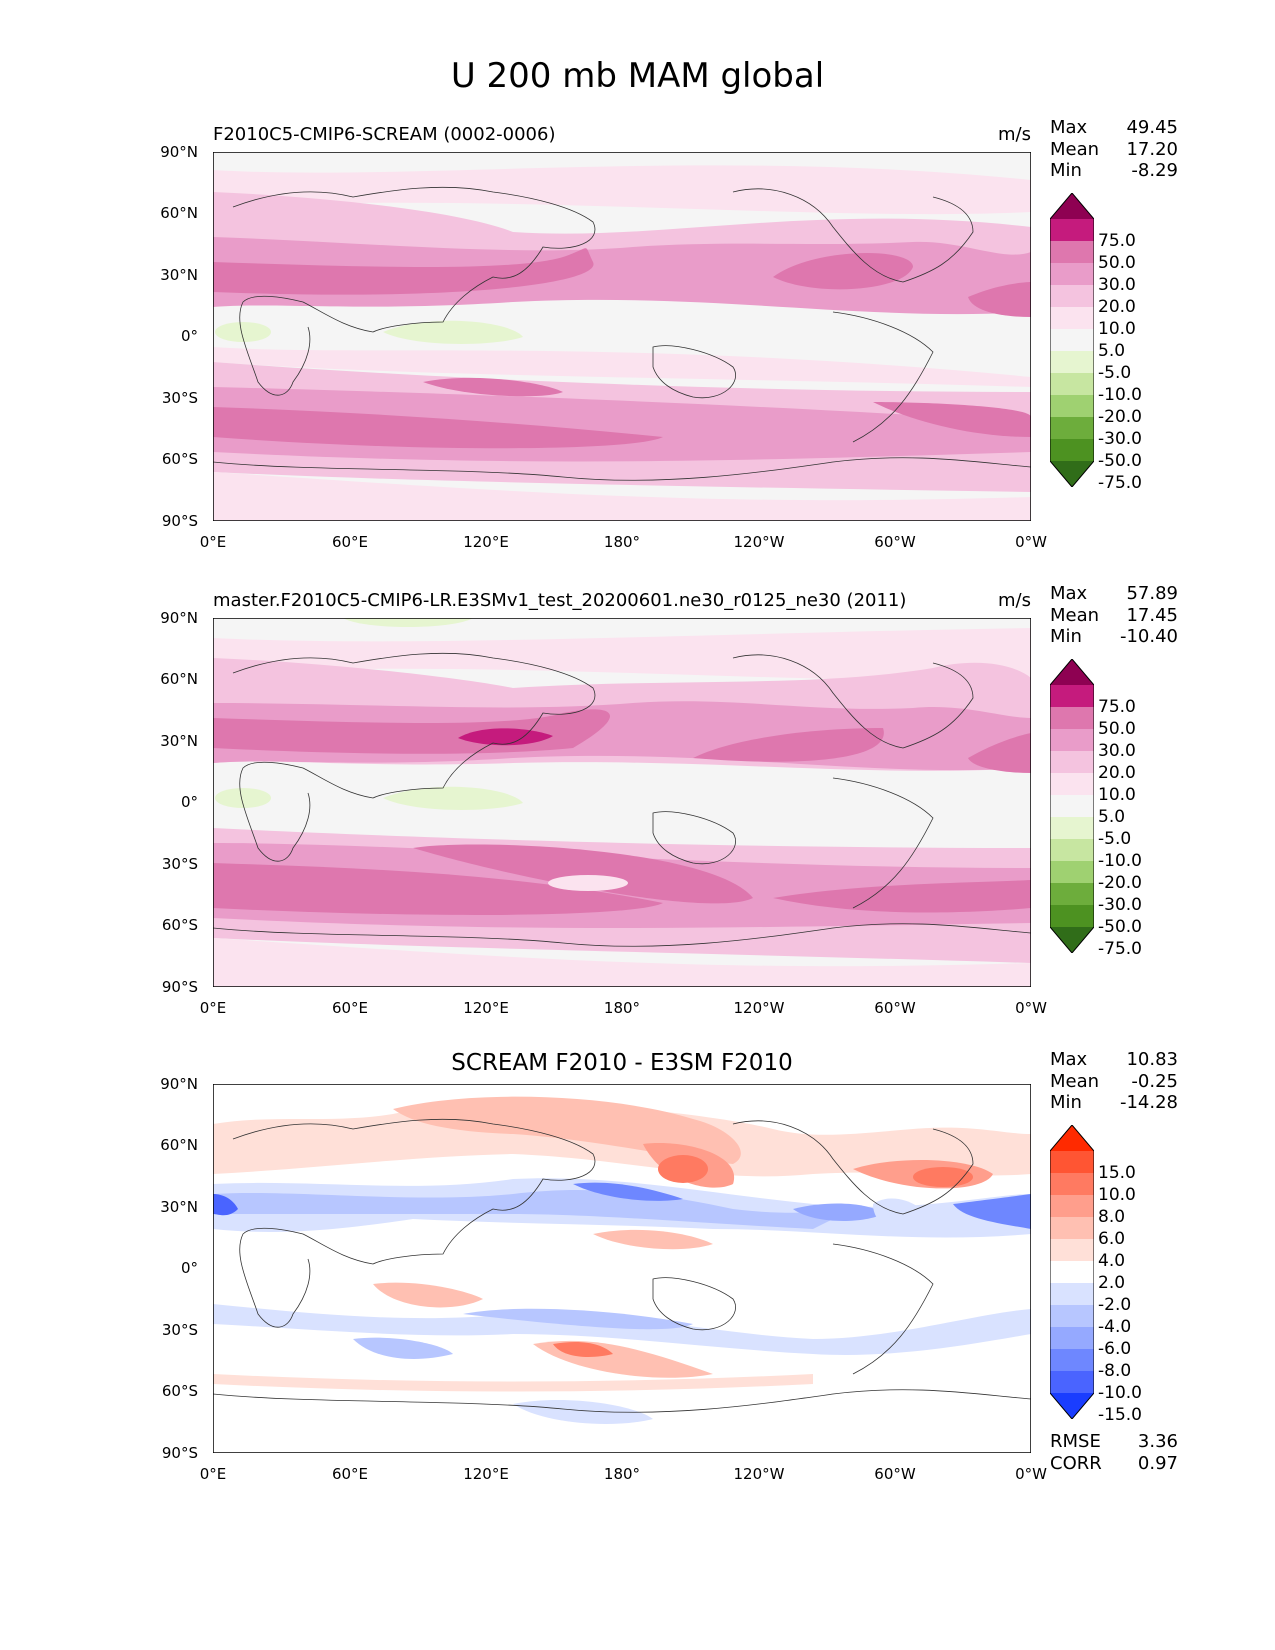 The height and width of the screenshot is (1650, 1275). What do you see at coordinates (1117, 307) in the screenshot?
I see `colorbar-tick-label: 20.0` at bounding box center [1117, 307].